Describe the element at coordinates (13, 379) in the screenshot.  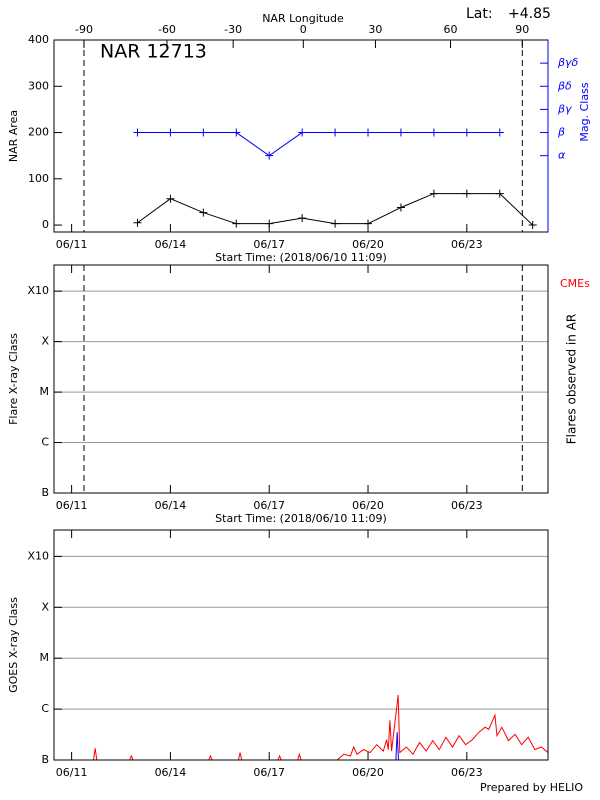
I see `y-axis-label: Flare X-ray Class` at that location.